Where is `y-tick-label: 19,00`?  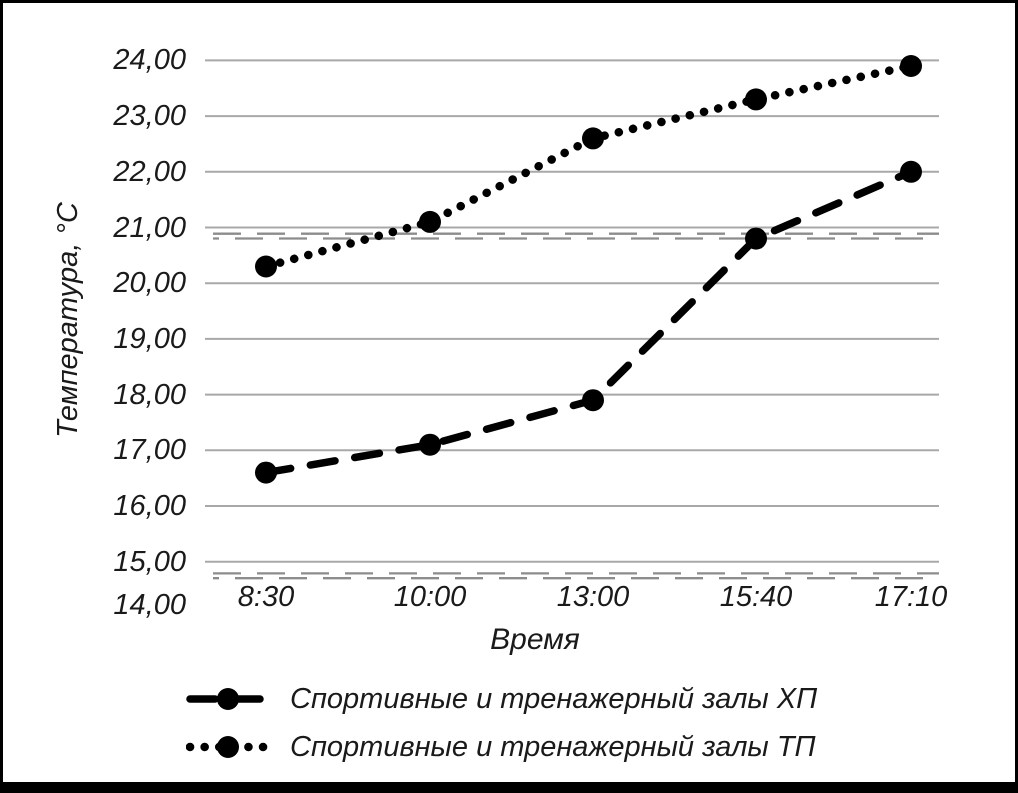 y-tick-label: 19,00 is located at coordinates (149, 338).